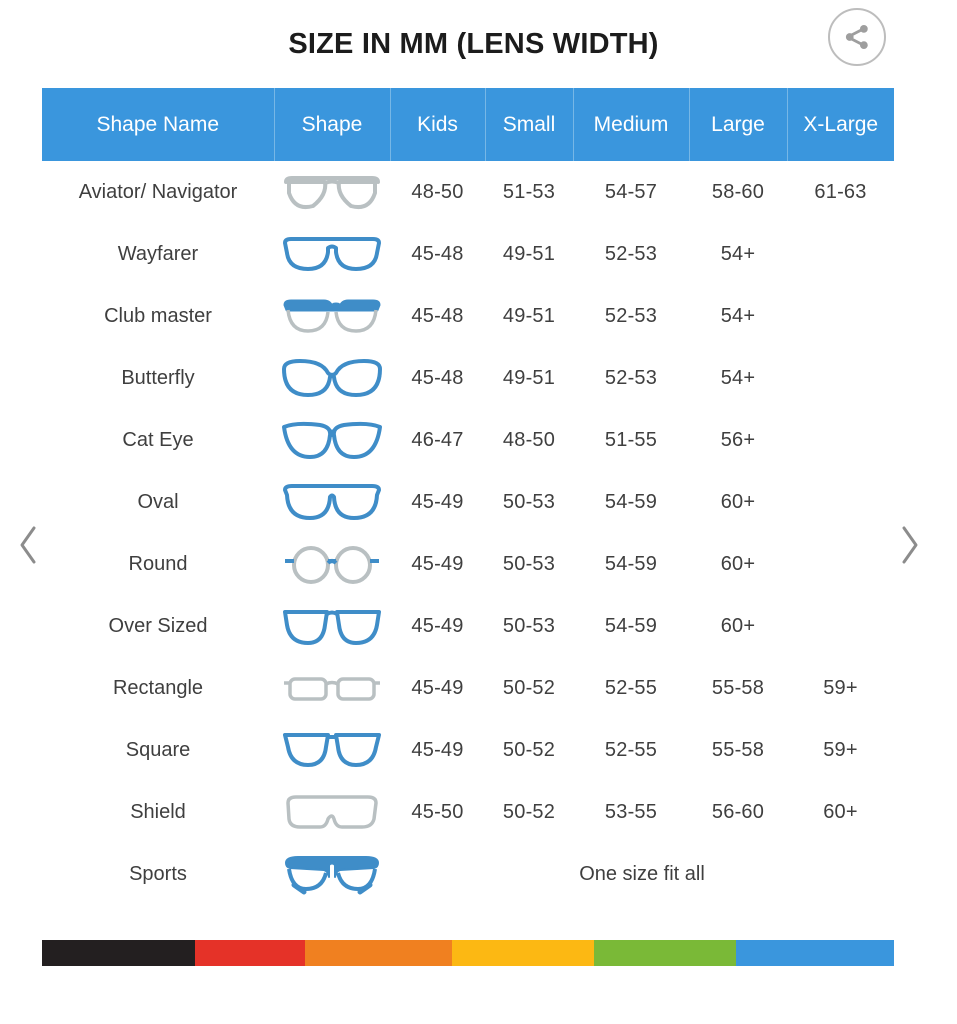  What do you see at coordinates (158, 626) in the screenshot?
I see `cell-shape-name: Over Sized` at bounding box center [158, 626].